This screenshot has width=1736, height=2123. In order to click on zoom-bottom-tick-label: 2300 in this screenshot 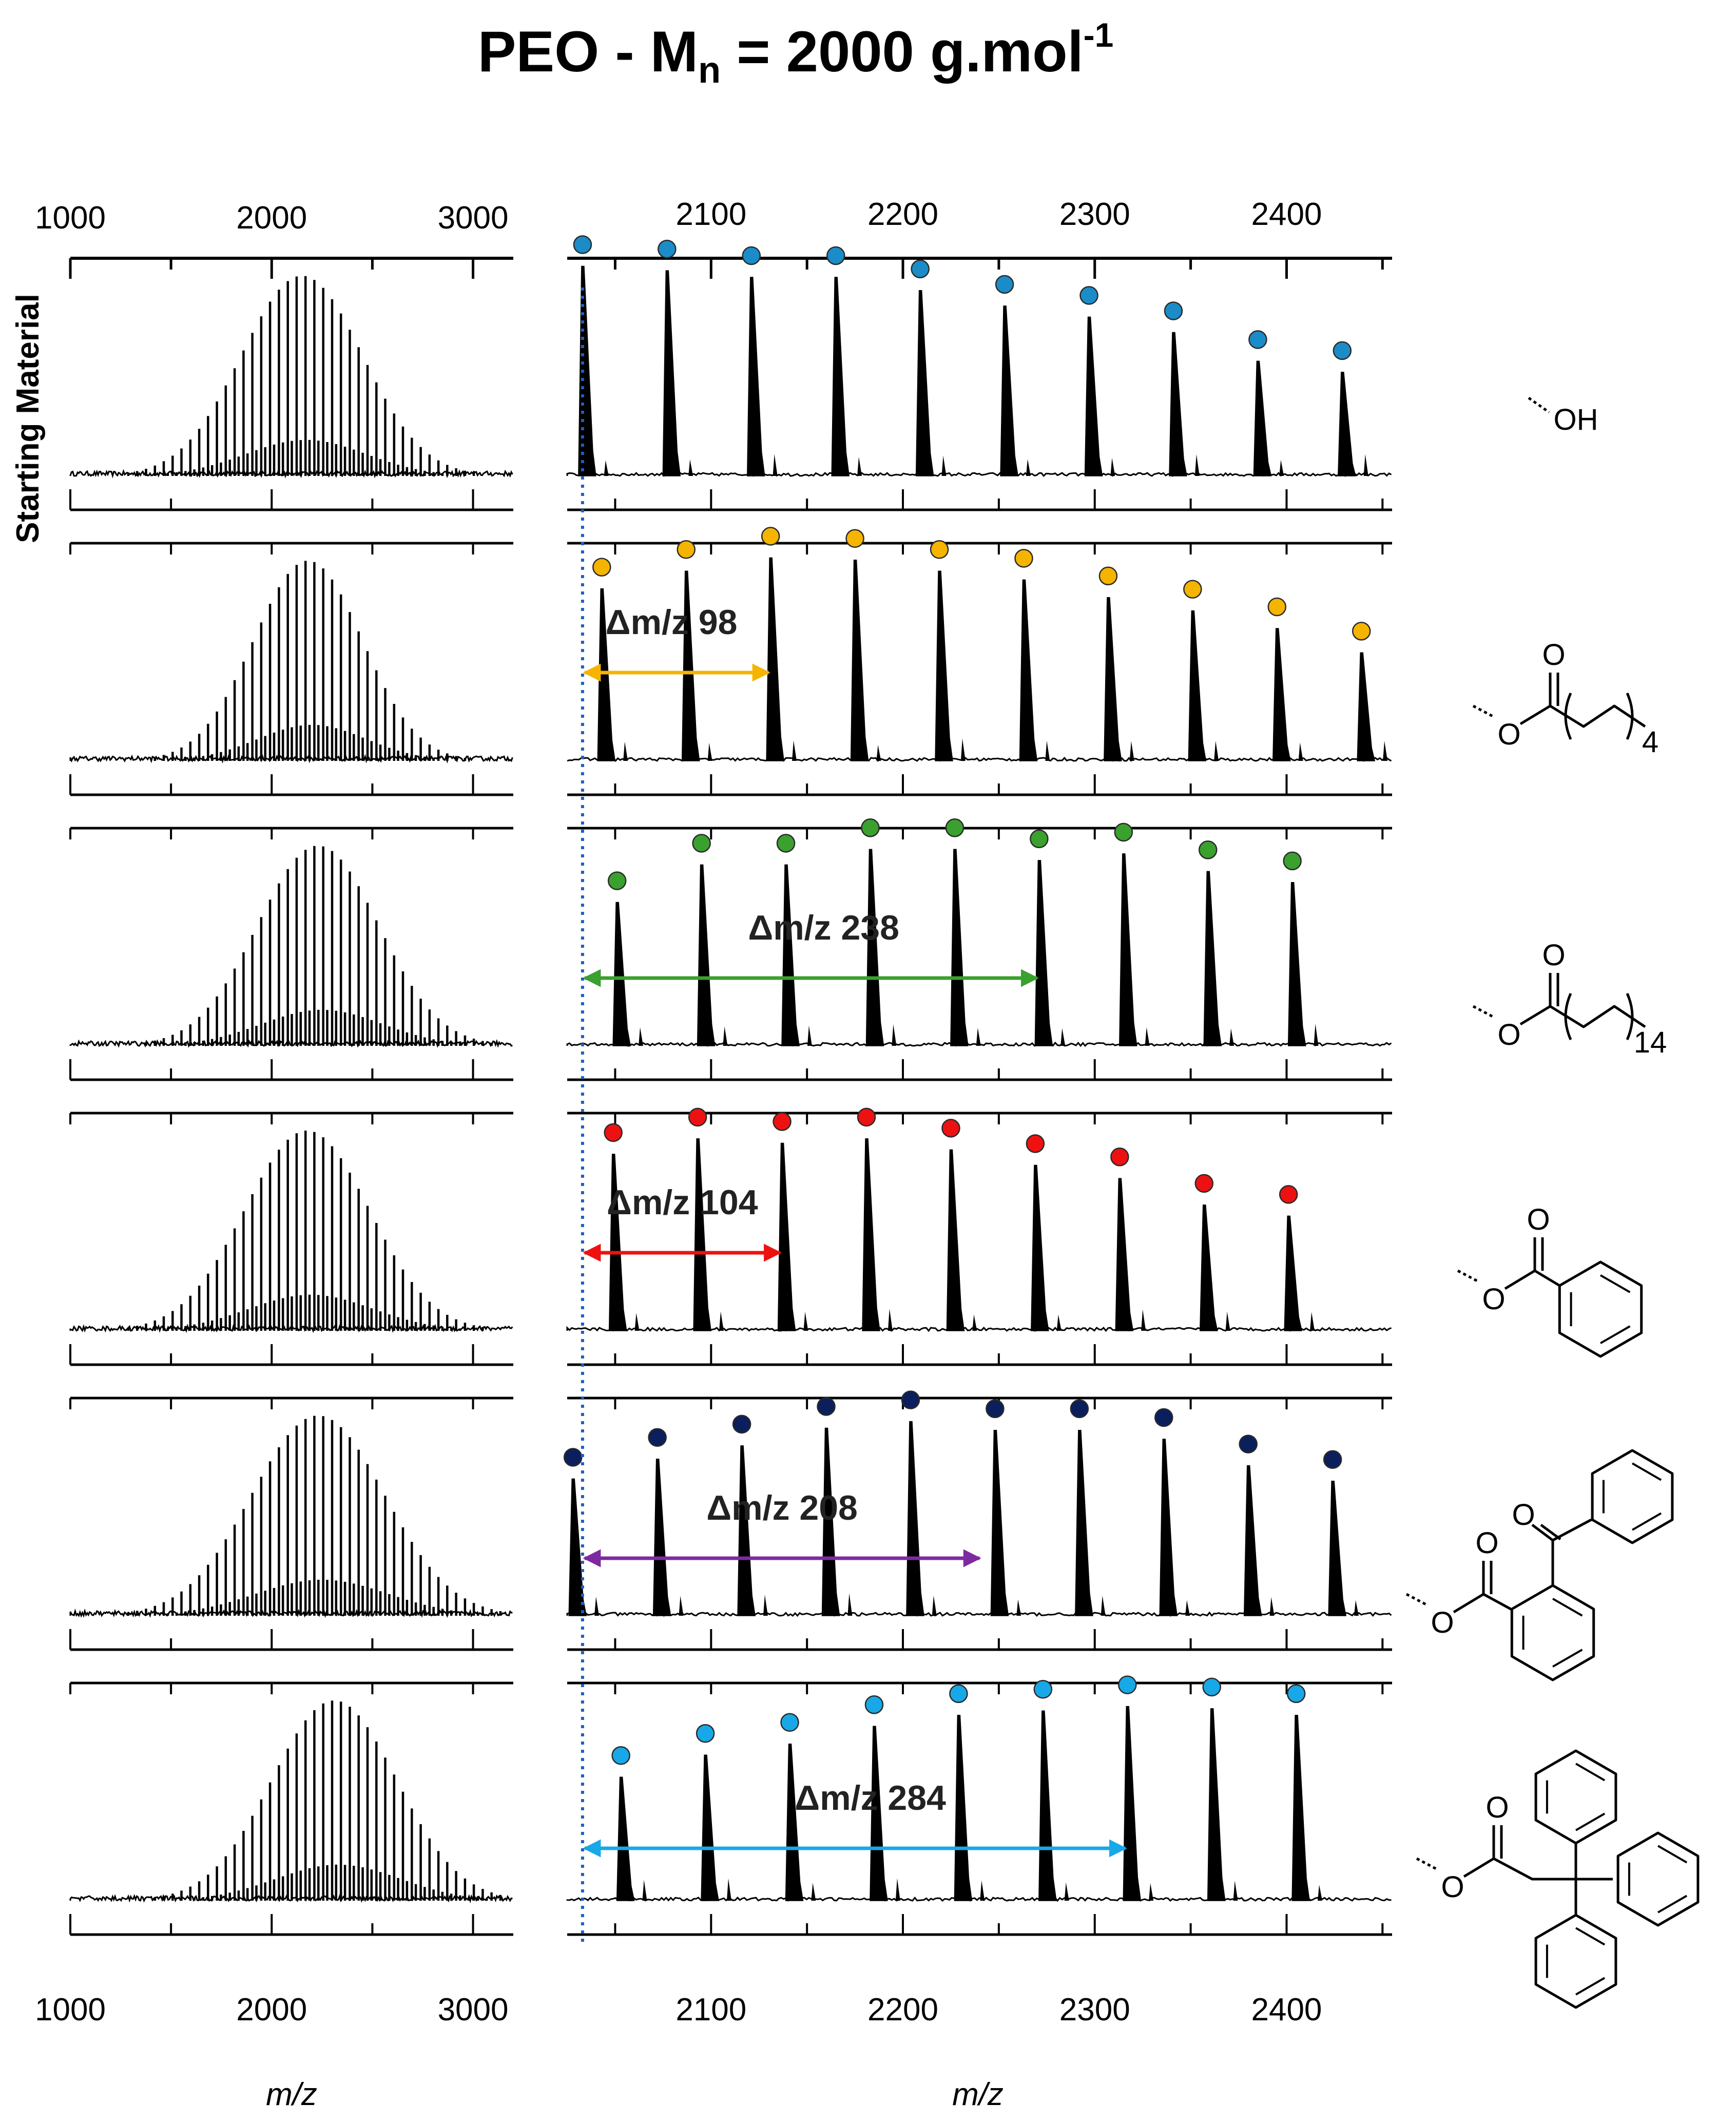, I will do `click(1094, 2010)`.